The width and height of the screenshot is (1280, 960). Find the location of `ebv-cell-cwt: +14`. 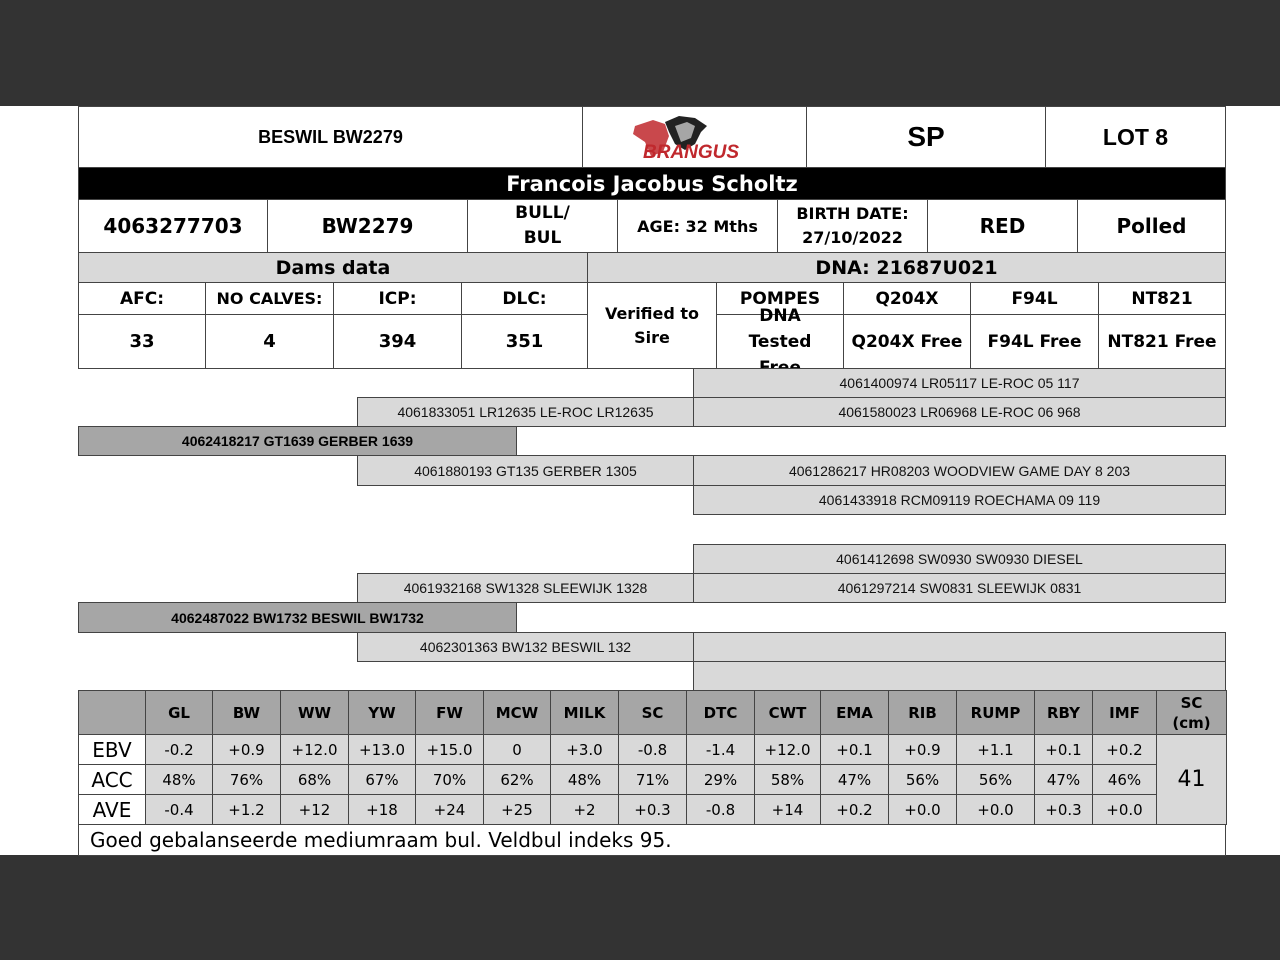

ebv-cell-cwt: +14 is located at coordinates (787, 809).